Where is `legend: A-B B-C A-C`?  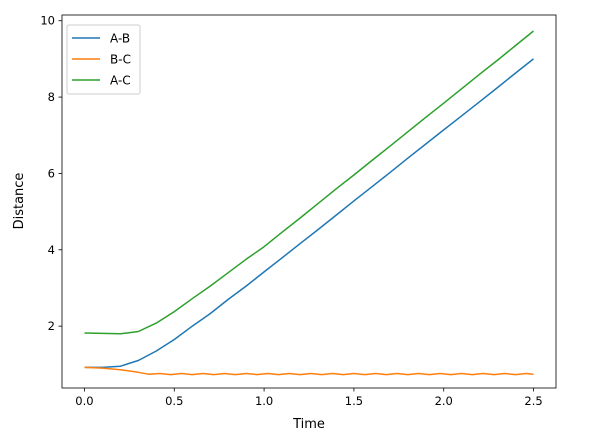 legend: A-B B-C A-C is located at coordinates (103, 59).